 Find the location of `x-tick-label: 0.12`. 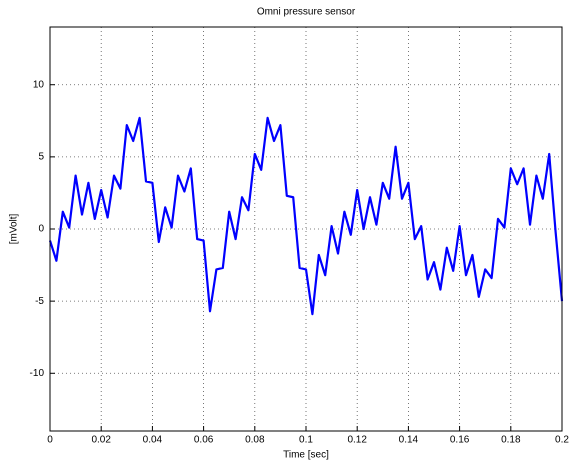

x-tick-label: 0.12 is located at coordinates (357, 440).